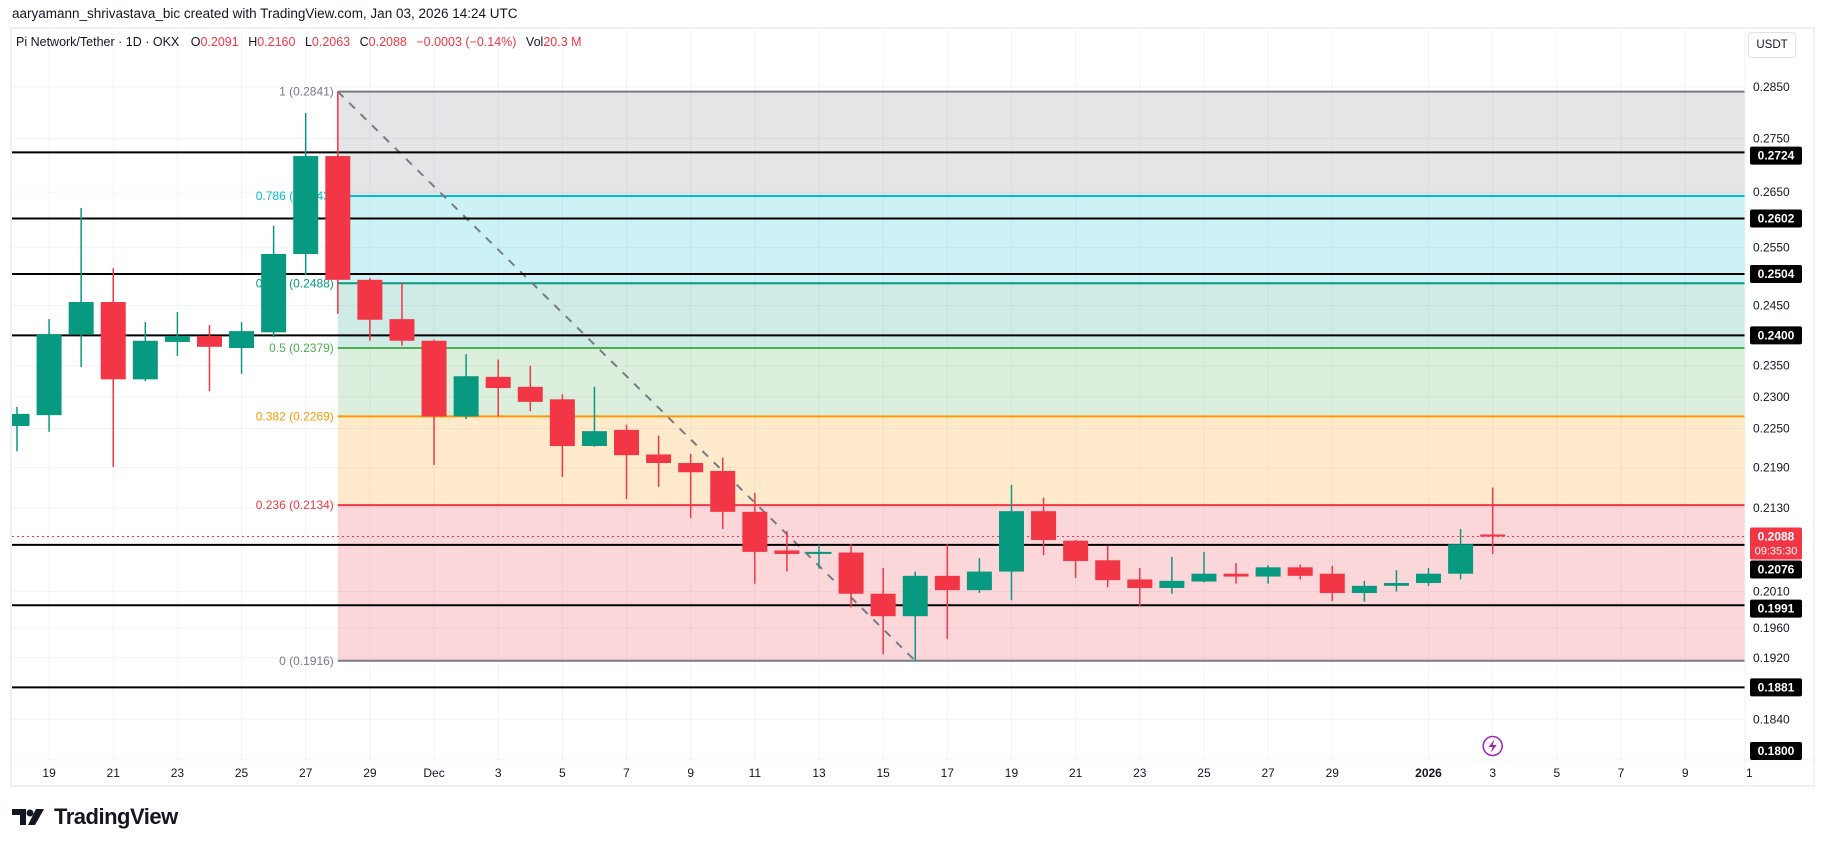 The height and width of the screenshot is (847, 1825). What do you see at coordinates (364, 42) in the screenshot?
I see `close-label: C` at bounding box center [364, 42].